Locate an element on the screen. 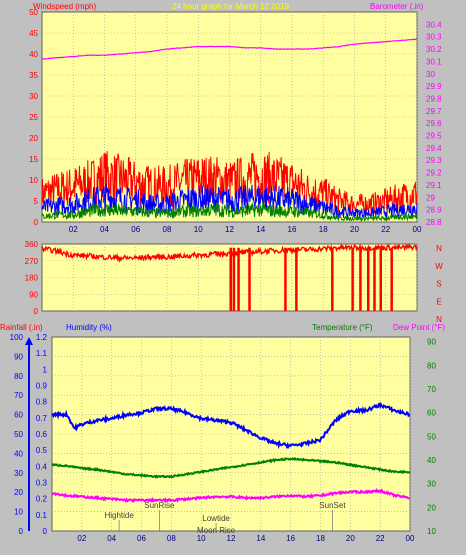  barometer-tick-label: 30.1 is located at coordinates (434, 61).